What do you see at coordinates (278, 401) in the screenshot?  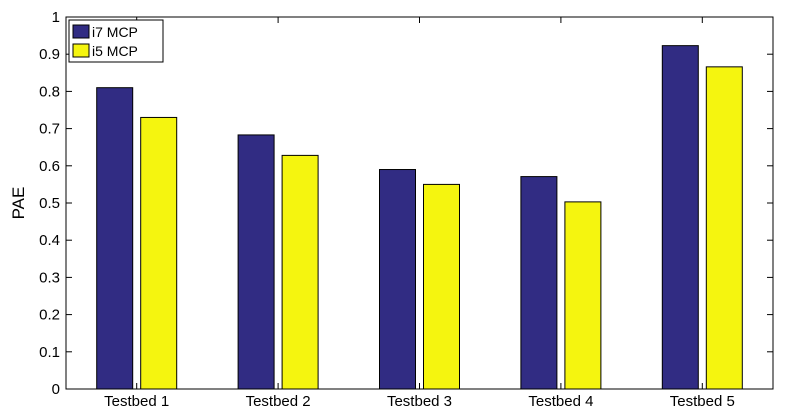 I see `x-tick-label: Testbed 2` at bounding box center [278, 401].